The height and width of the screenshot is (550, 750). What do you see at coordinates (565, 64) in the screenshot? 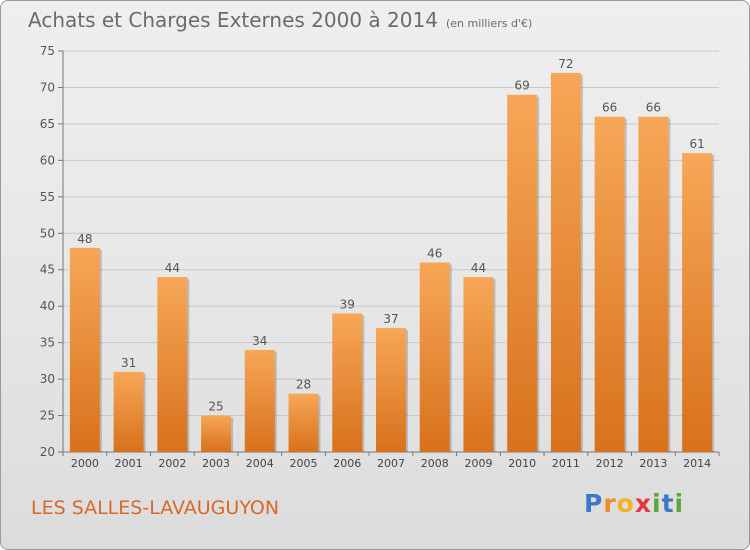
I see `data-label: 72` at bounding box center [565, 64].